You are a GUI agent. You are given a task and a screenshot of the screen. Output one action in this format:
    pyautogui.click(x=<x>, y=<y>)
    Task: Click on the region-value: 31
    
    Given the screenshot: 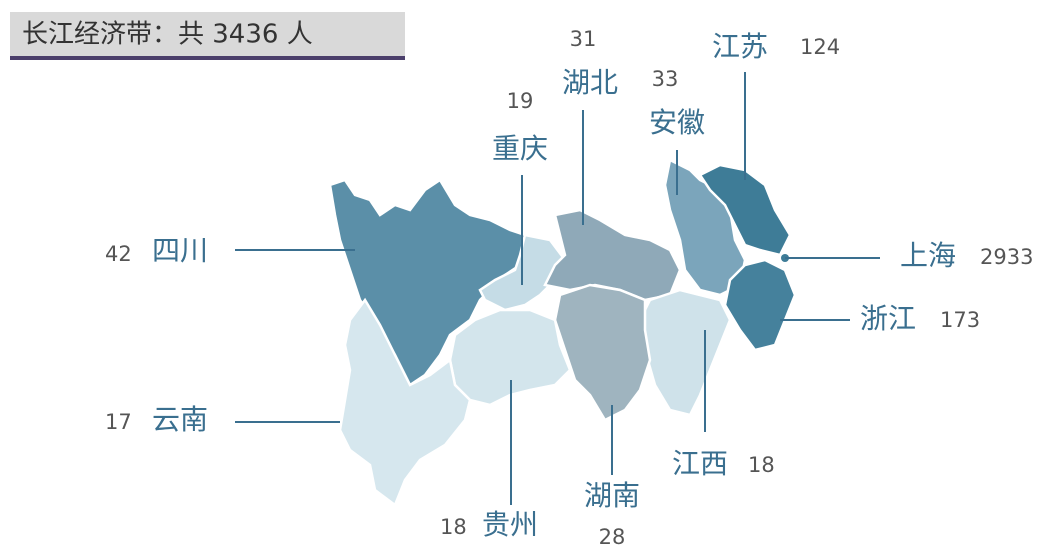 What is the action you would take?
    pyautogui.click(x=583, y=39)
    